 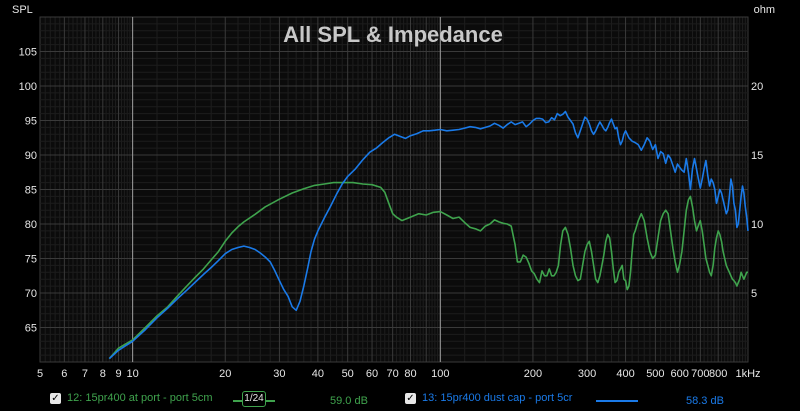 I want to click on series-13-line-swatch, so click(x=617, y=401).